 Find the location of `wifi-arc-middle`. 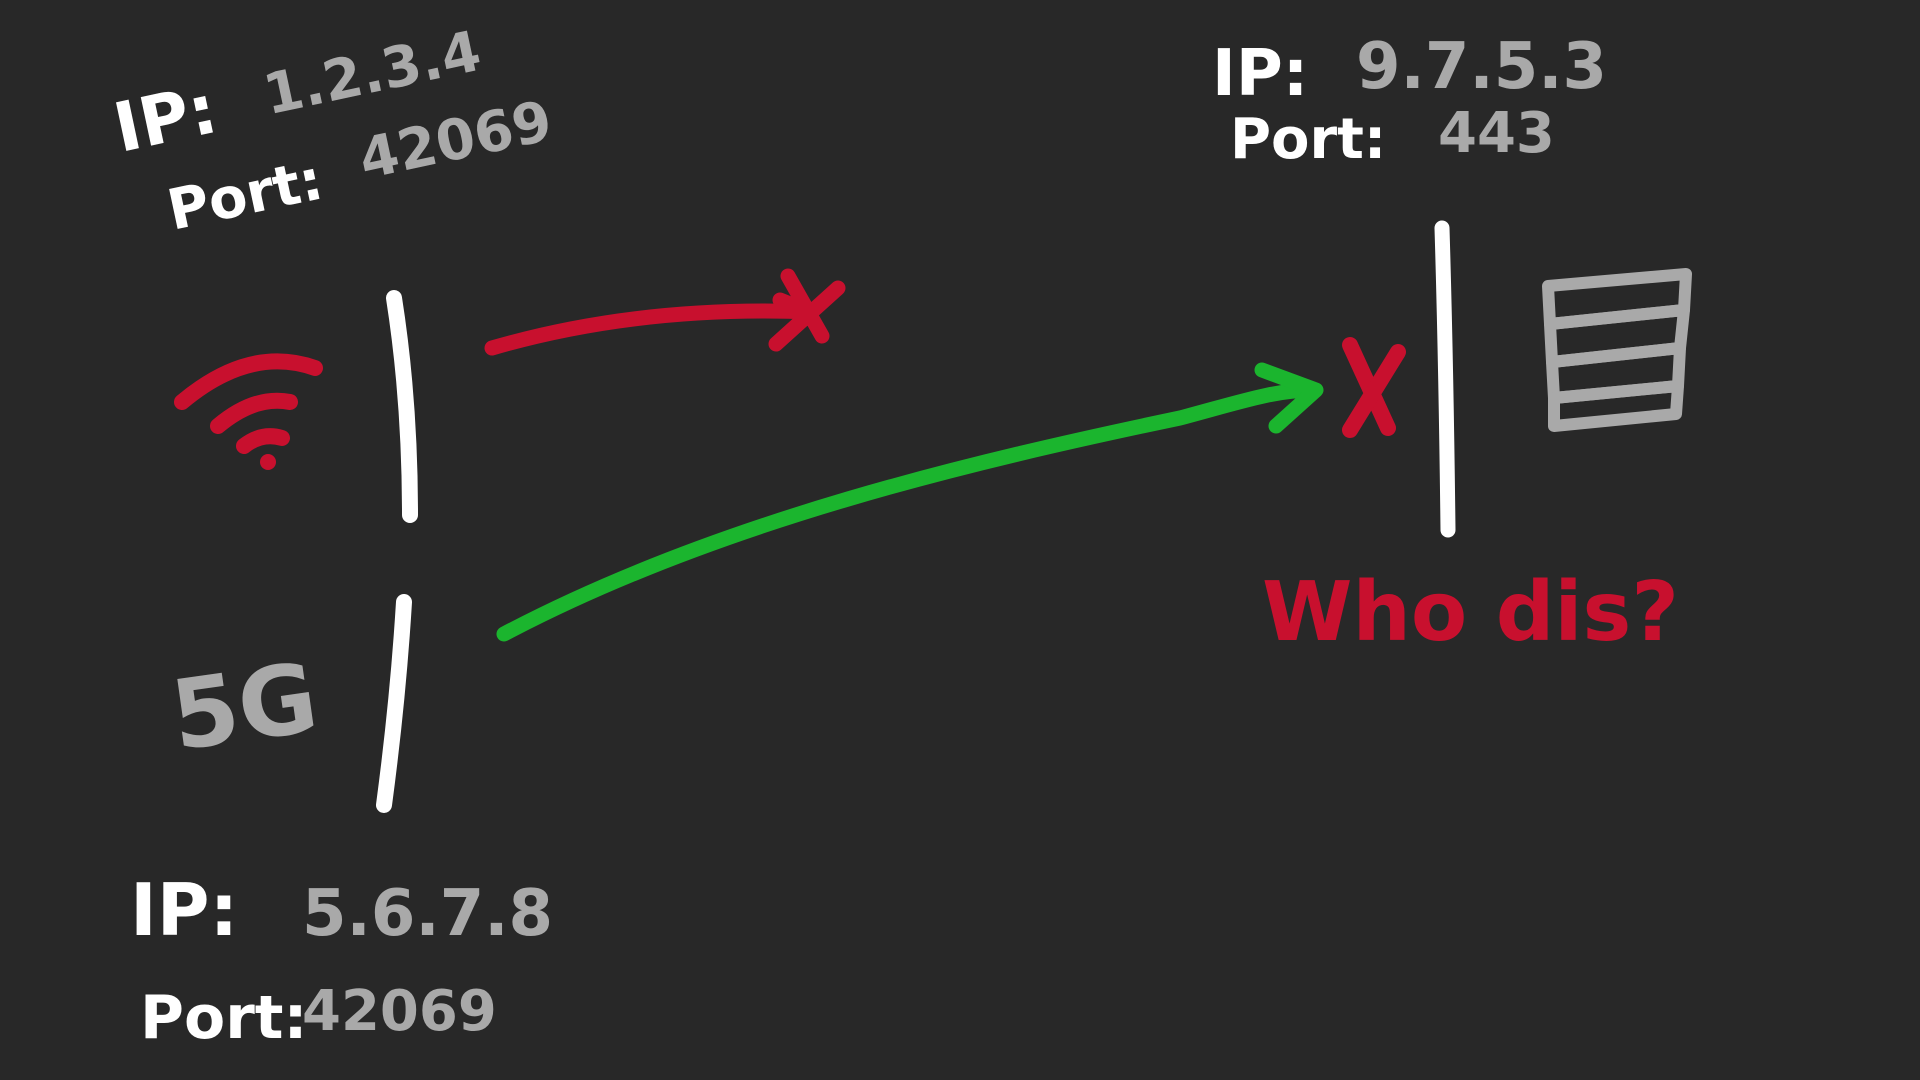

wifi-arc-middle is located at coordinates (254, 413).